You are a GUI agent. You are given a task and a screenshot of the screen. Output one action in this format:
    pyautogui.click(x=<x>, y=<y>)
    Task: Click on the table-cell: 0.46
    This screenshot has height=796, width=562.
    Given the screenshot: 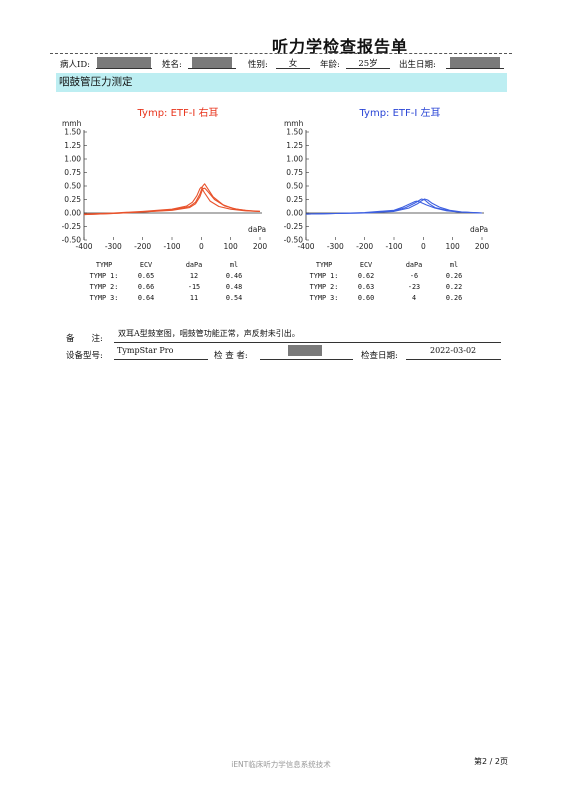 What is the action you would take?
    pyautogui.click(x=234, y=276)
    